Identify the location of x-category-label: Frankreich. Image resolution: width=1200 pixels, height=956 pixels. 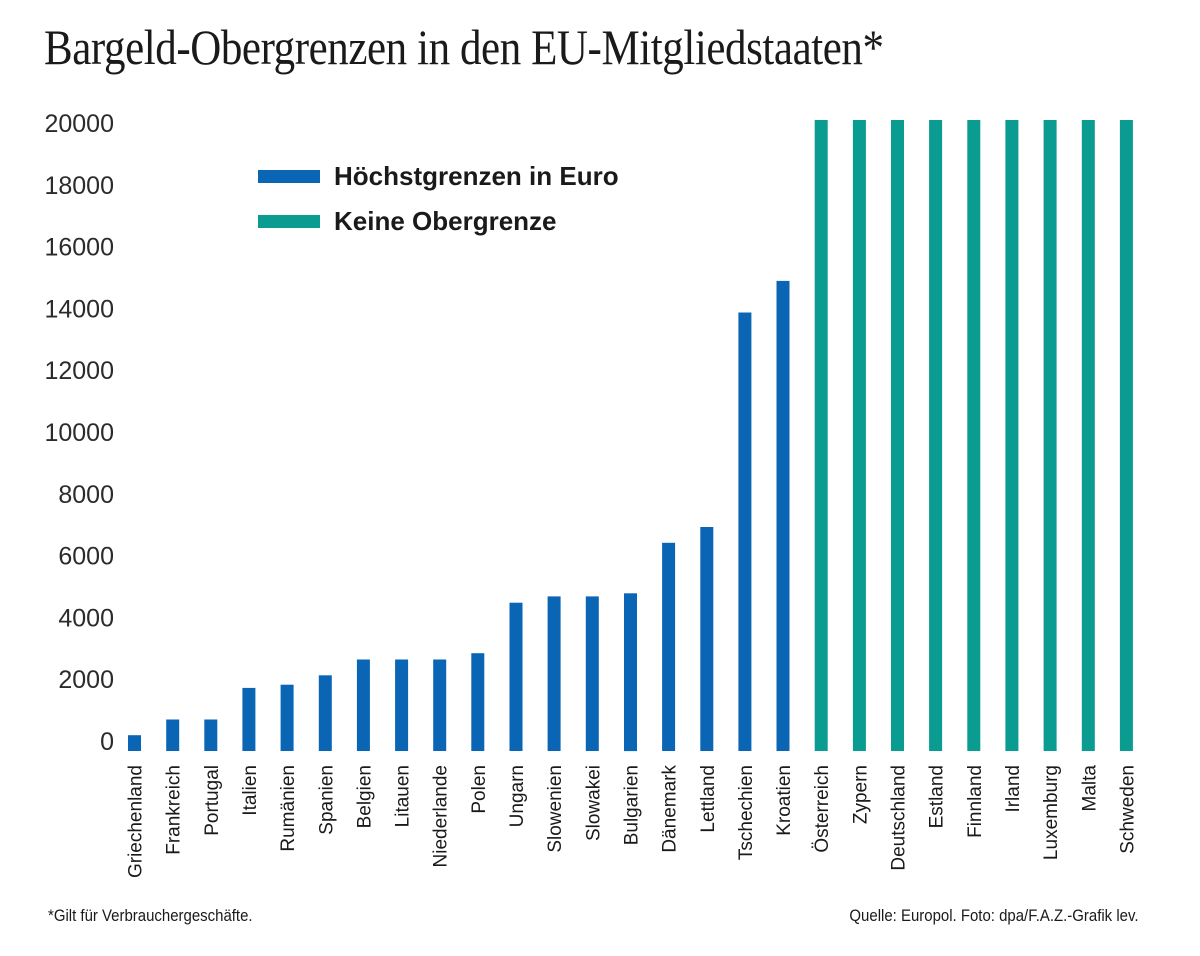
(174, 810).